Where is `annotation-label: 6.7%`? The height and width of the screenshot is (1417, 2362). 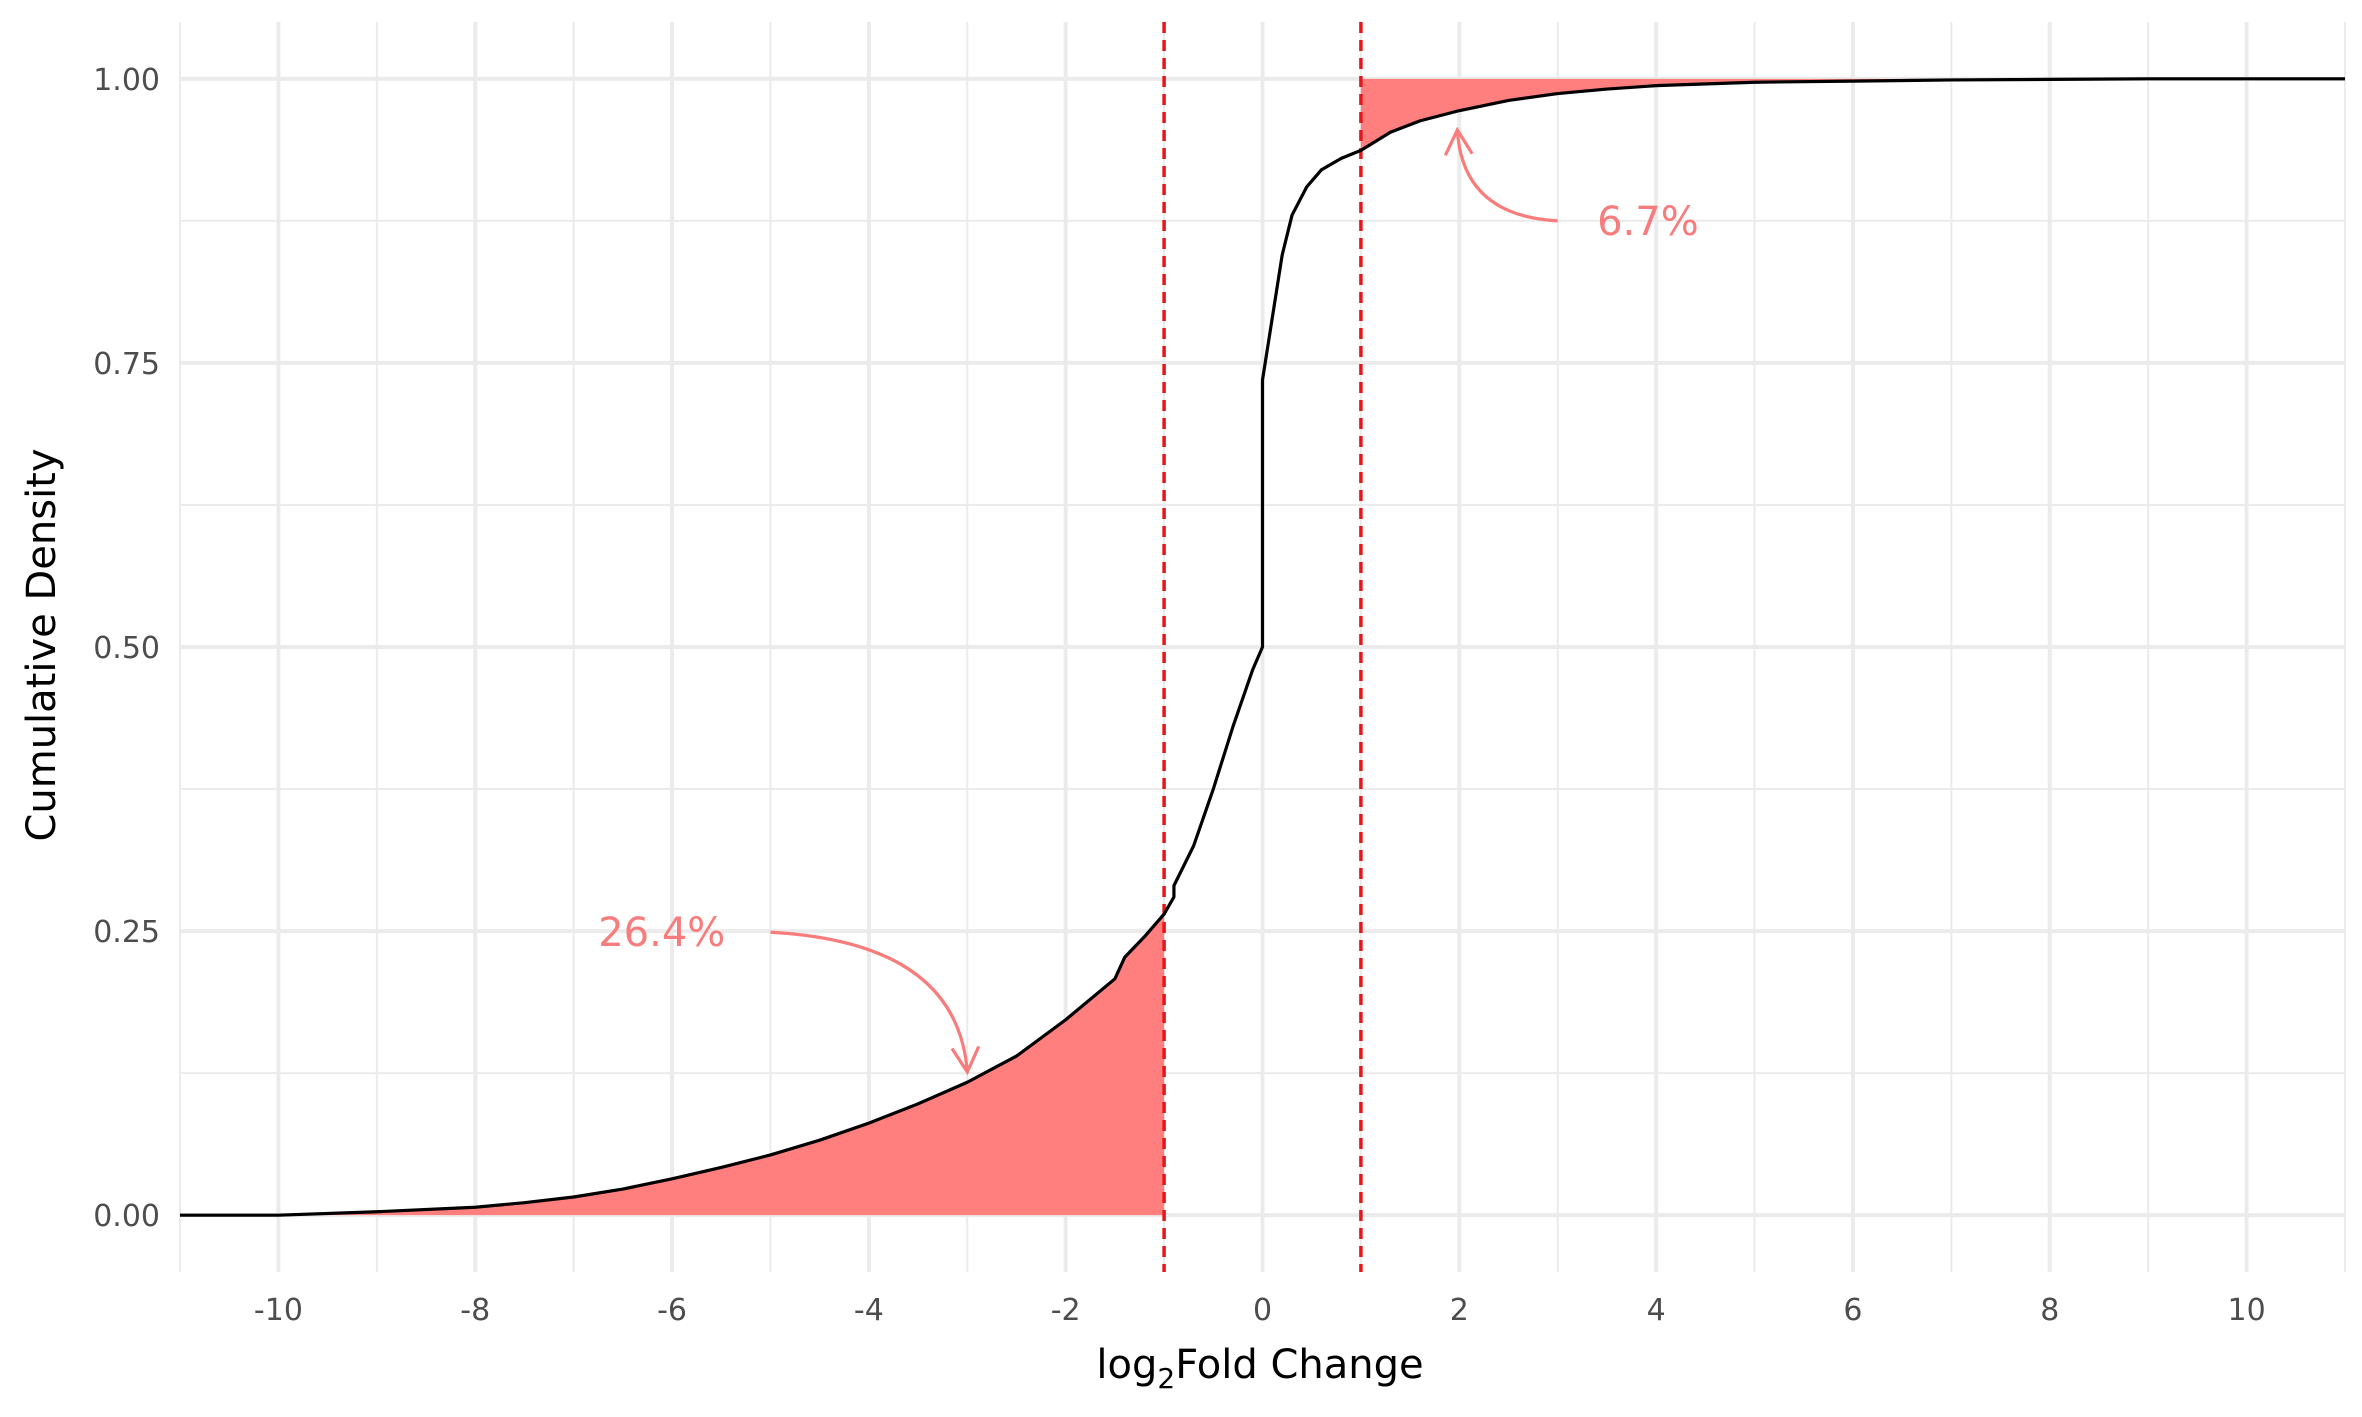 annotation-label: 6.7% is located at coordinates (1648, 222).